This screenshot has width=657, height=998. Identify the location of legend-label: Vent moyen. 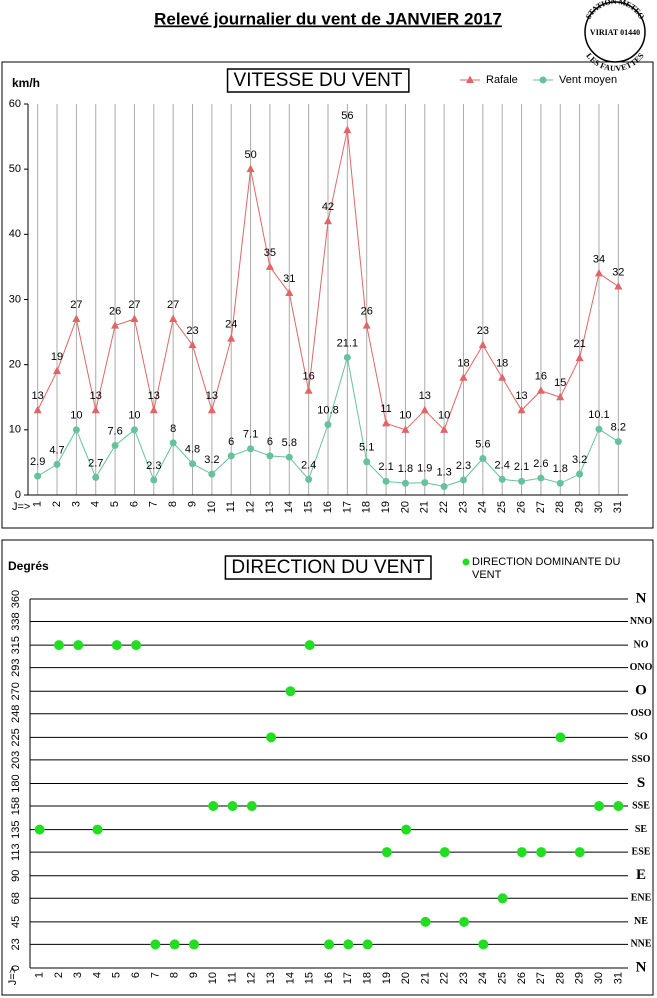
(588, 80).